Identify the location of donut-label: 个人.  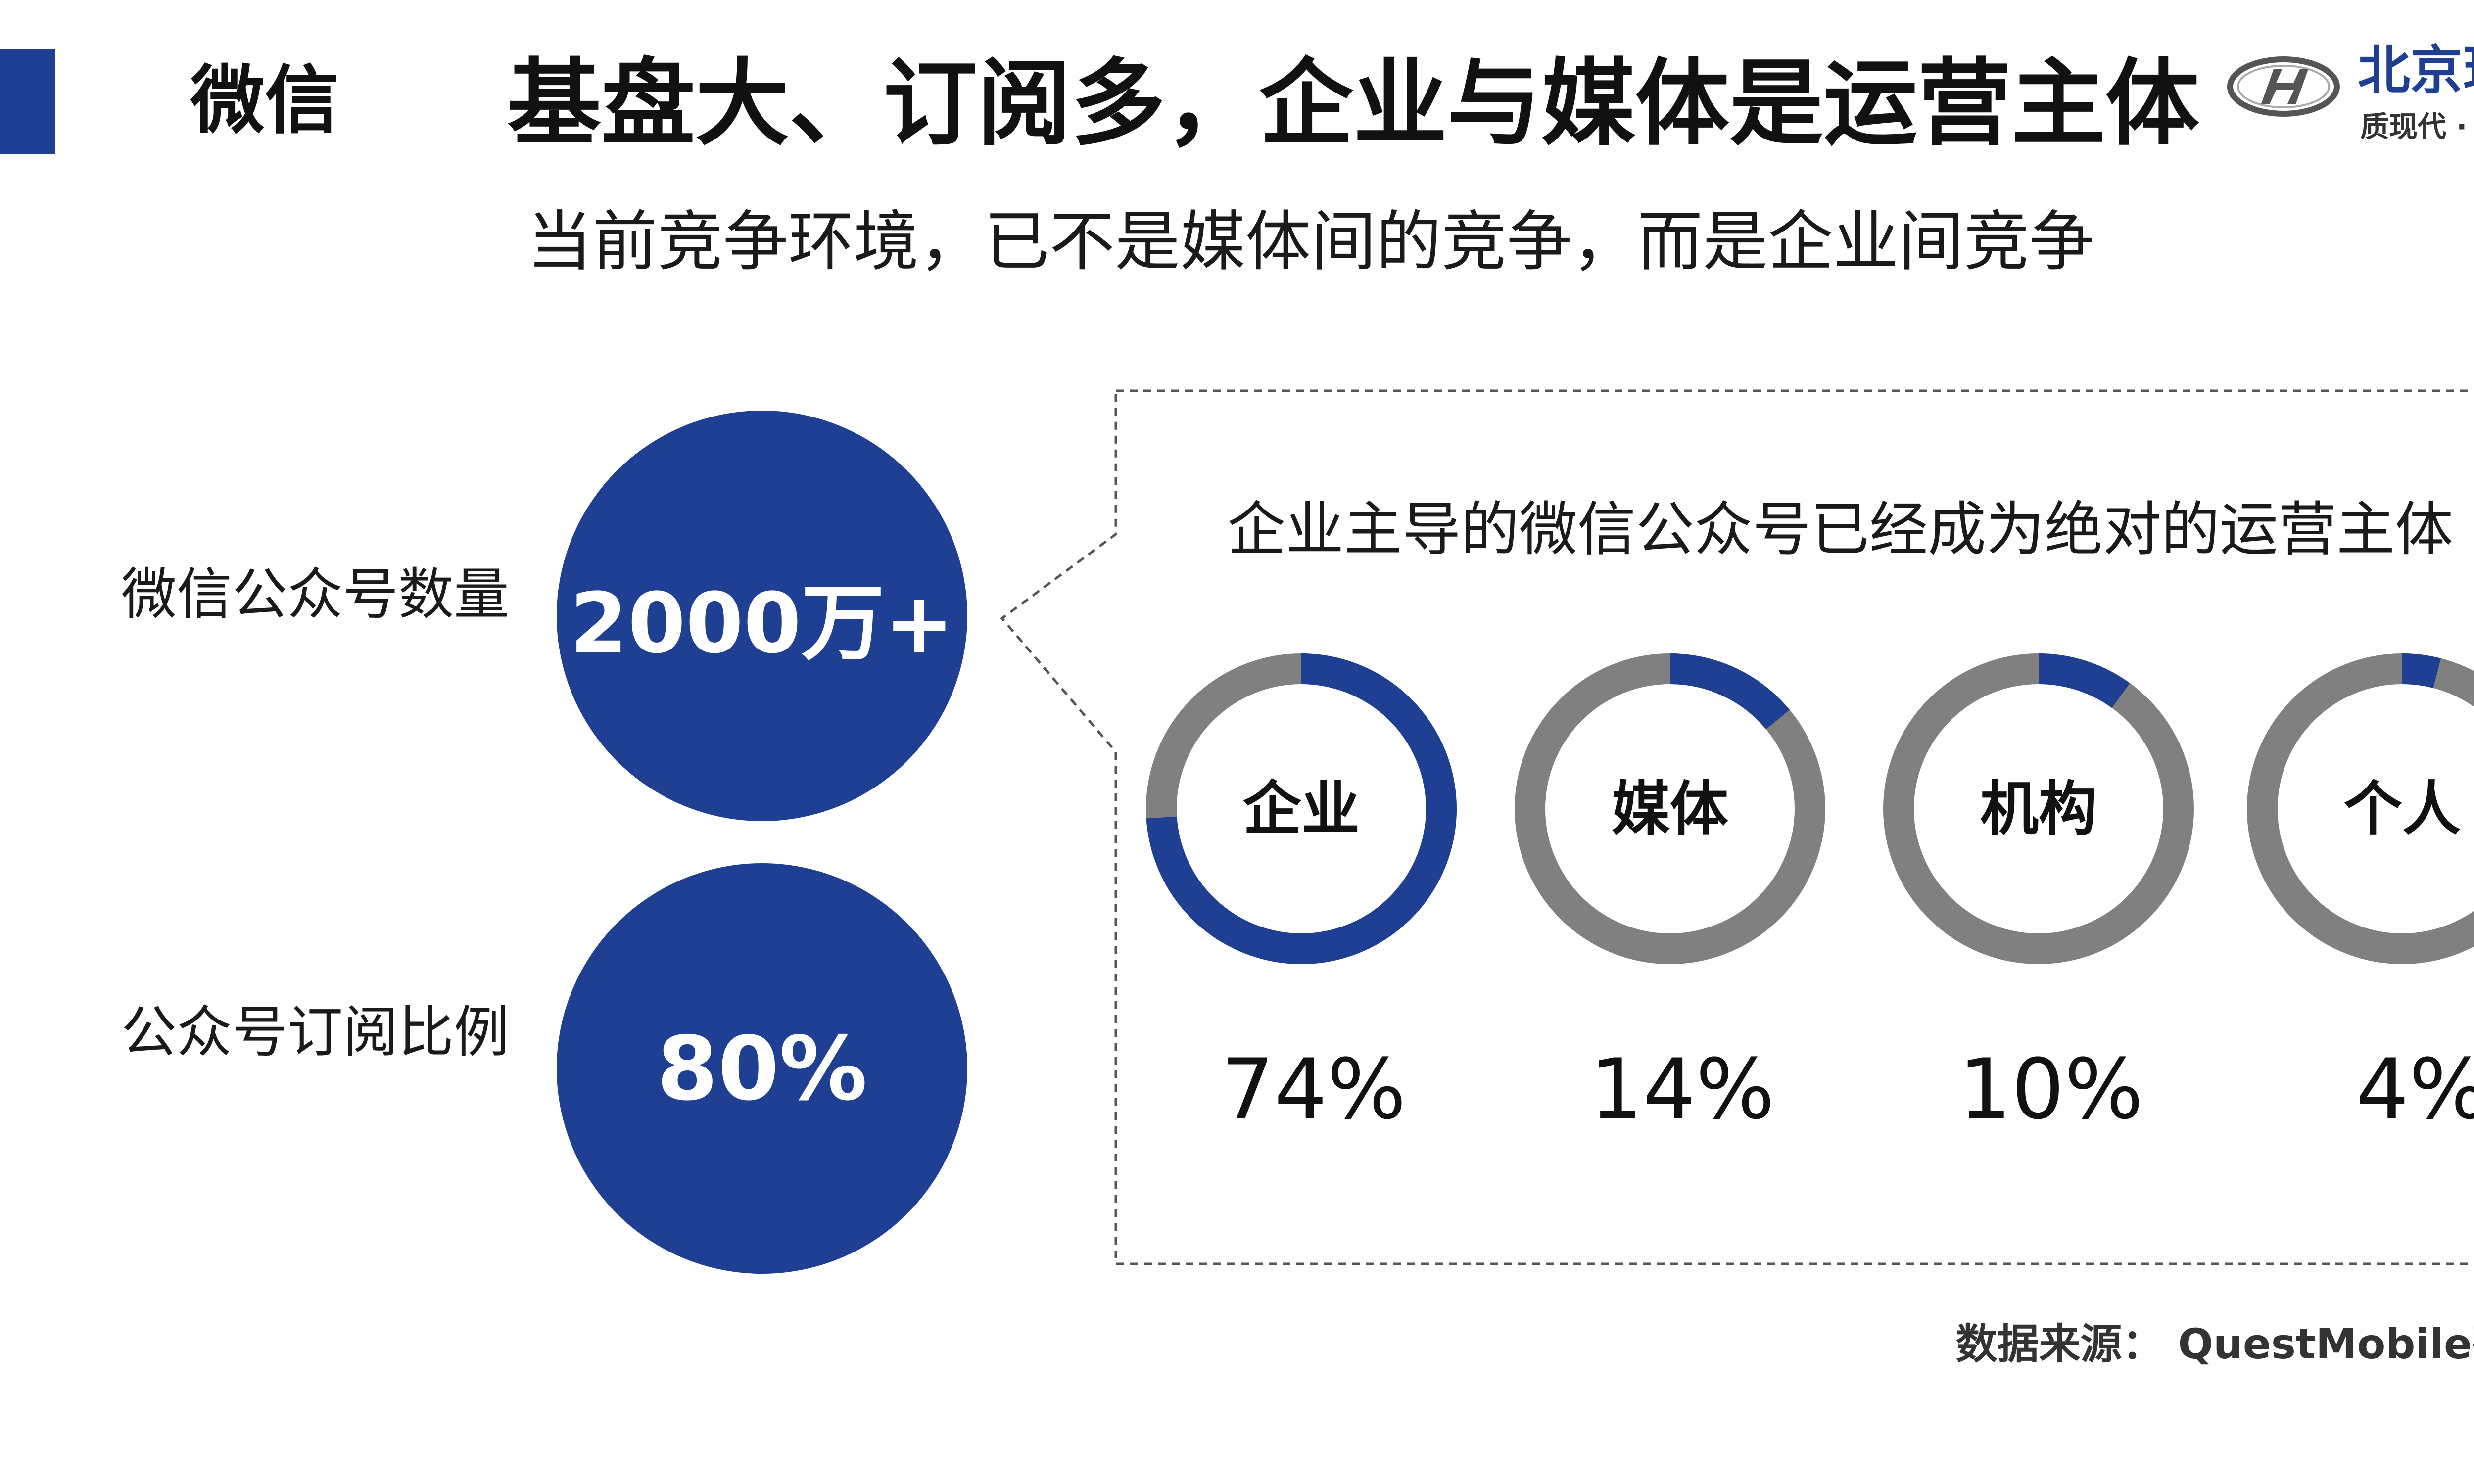
(2402, 809).